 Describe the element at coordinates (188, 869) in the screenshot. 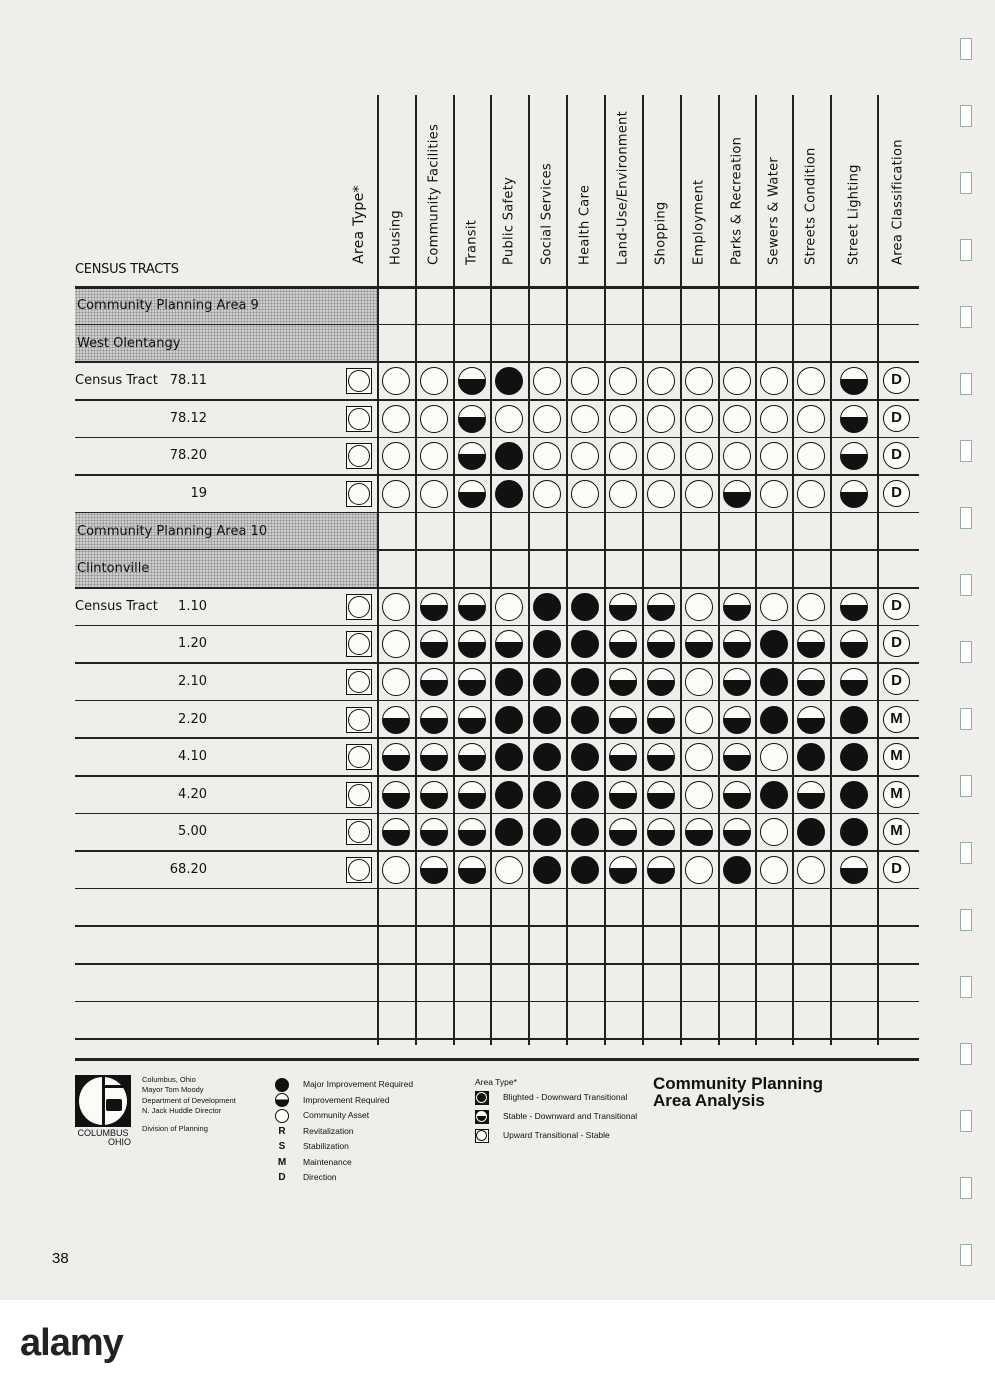

I see `tract-number: 68.20` at that location.